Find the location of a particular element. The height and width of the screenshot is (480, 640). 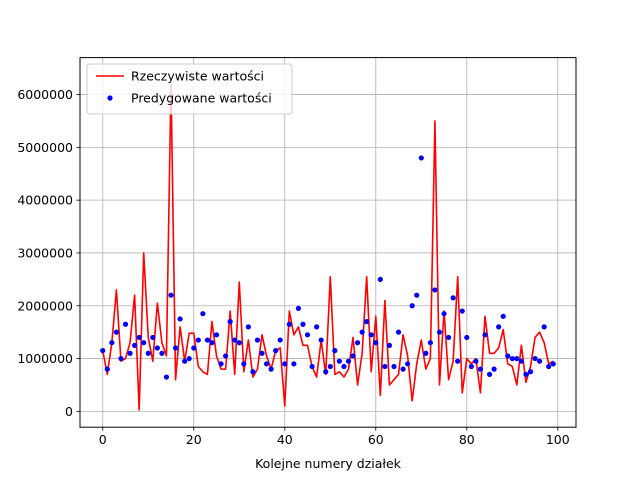

x-tick-label: 0 is located at coordinates (103, 439).